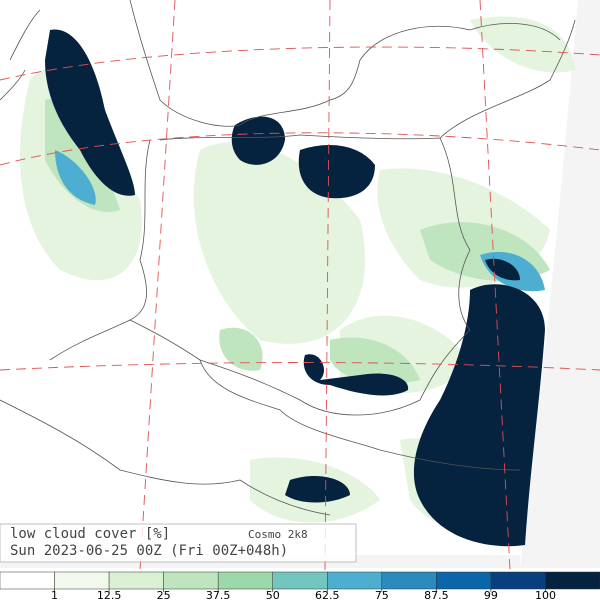 Image resolution: width=600 pixels, height=600 pixels. I want to click on tick-label: 62.5, so click(327, 594).